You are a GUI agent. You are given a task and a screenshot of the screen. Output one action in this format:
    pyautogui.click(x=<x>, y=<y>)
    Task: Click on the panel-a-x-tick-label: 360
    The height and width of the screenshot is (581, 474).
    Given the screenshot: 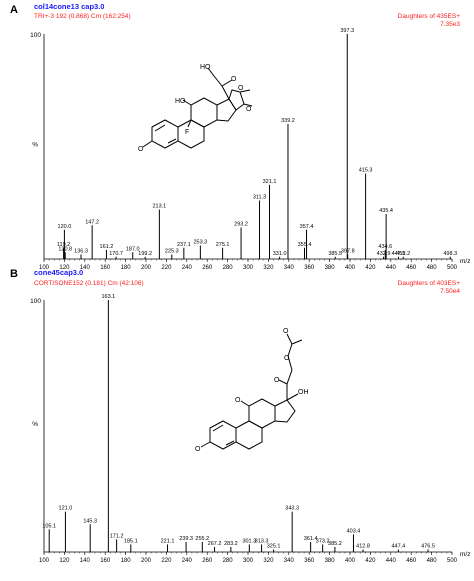 What is the action you would take?
    pyautogui.click(x=309, y=268)
    